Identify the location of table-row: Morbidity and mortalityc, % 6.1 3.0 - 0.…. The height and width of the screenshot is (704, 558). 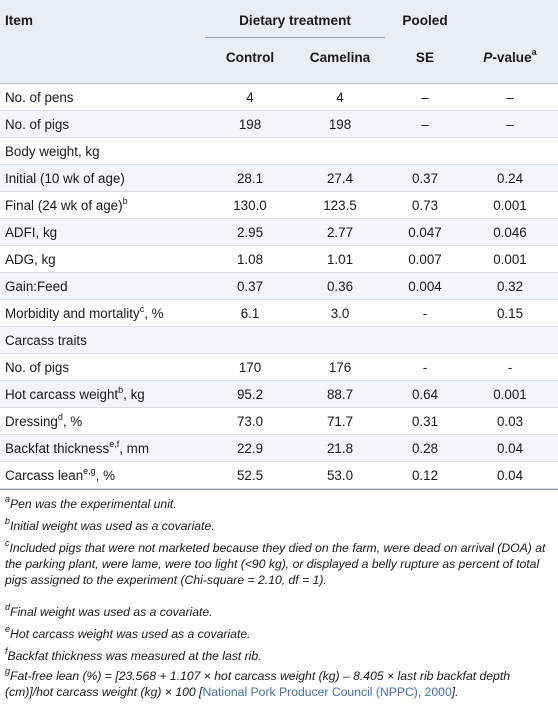
(279, 313).